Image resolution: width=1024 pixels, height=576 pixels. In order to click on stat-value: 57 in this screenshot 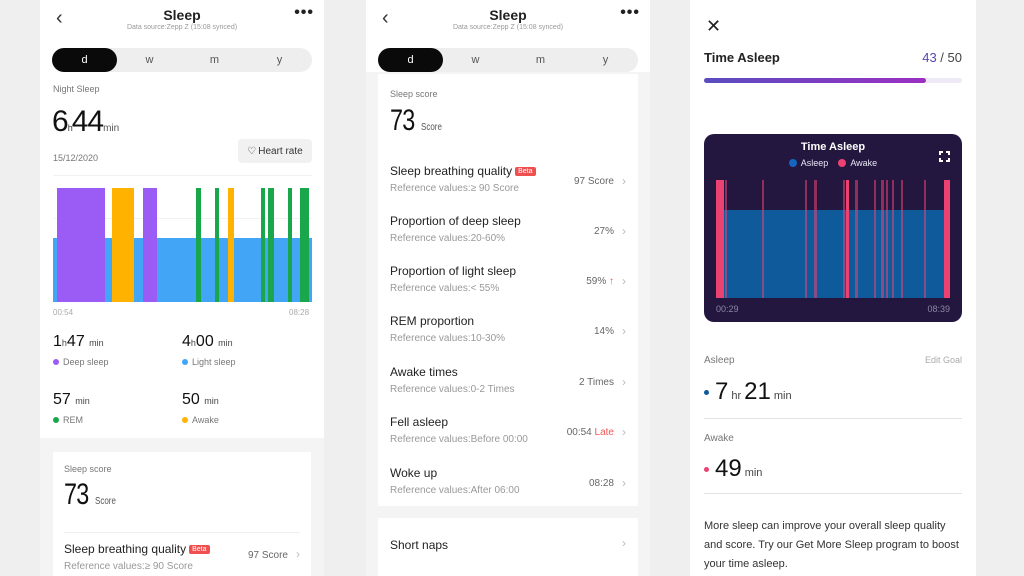, I will do `click(62, 399)`.